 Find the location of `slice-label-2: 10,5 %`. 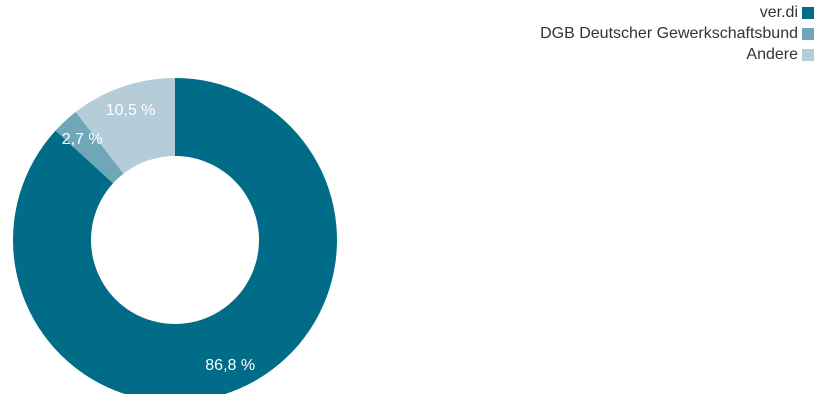

slice-label-2: 10,5 % is located at coordinates (131, 110).